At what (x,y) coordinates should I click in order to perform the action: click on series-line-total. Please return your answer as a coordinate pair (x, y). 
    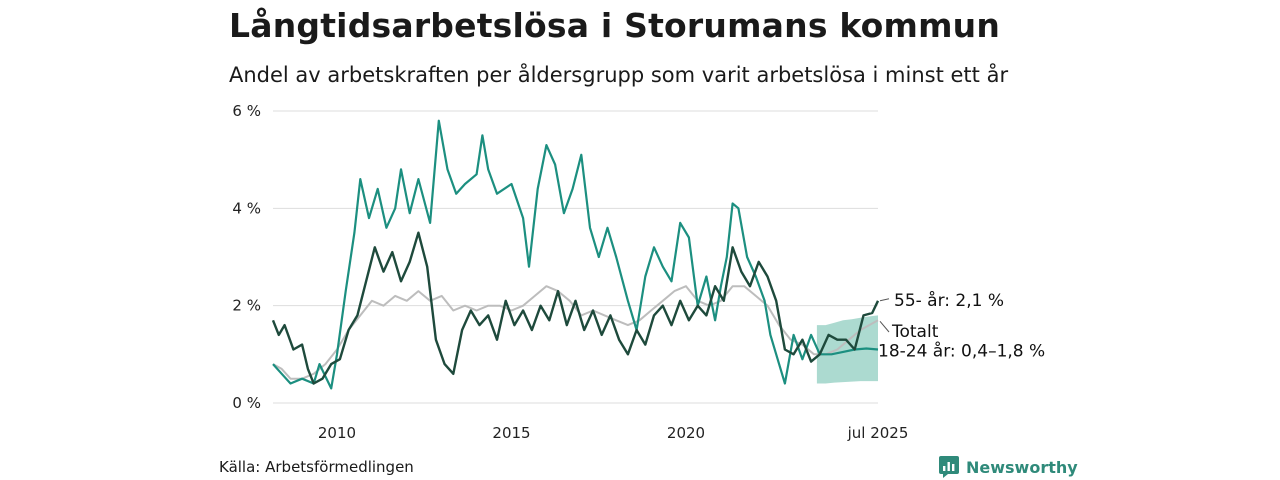
    Looking at the image, I should click on (575, 332).